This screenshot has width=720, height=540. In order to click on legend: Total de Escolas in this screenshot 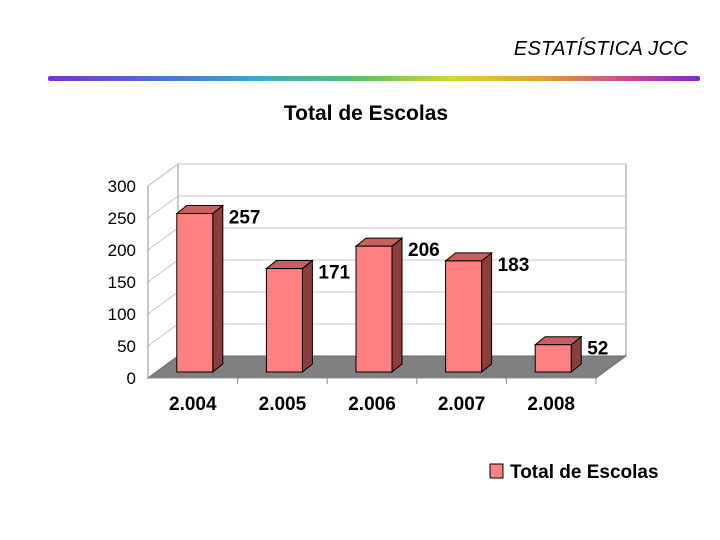, I will do `click(574, 472)`.